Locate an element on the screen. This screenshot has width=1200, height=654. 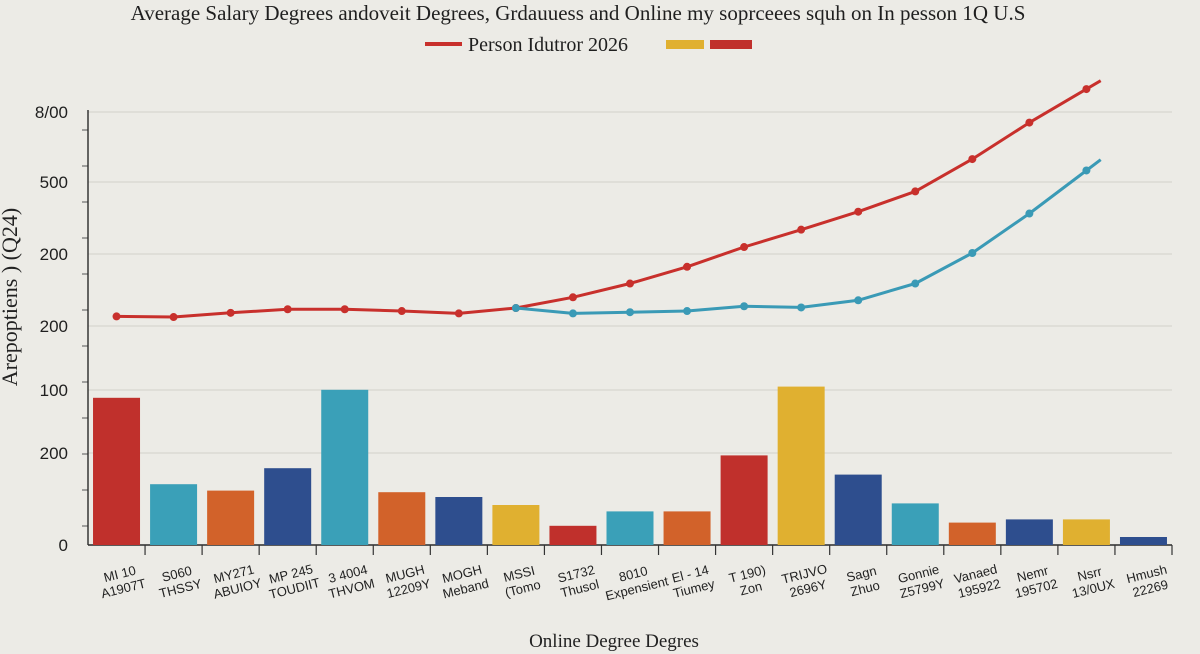
x-tick-label: MUGH12209Y is located at coordinates (406, 581).